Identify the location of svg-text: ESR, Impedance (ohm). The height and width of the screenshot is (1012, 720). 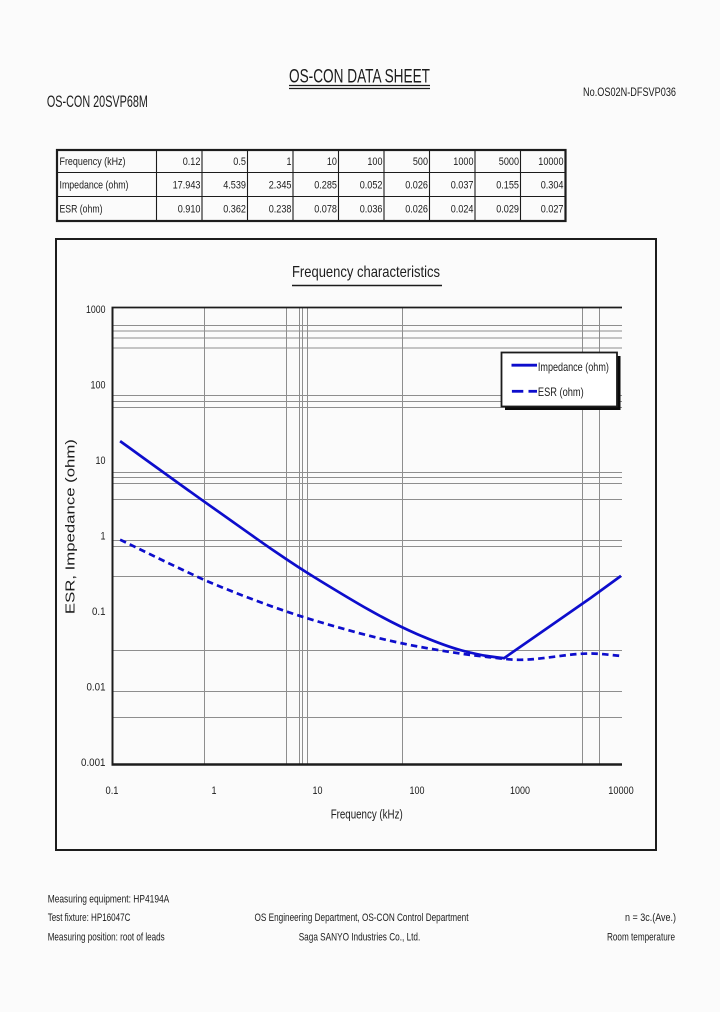
(70, 526).